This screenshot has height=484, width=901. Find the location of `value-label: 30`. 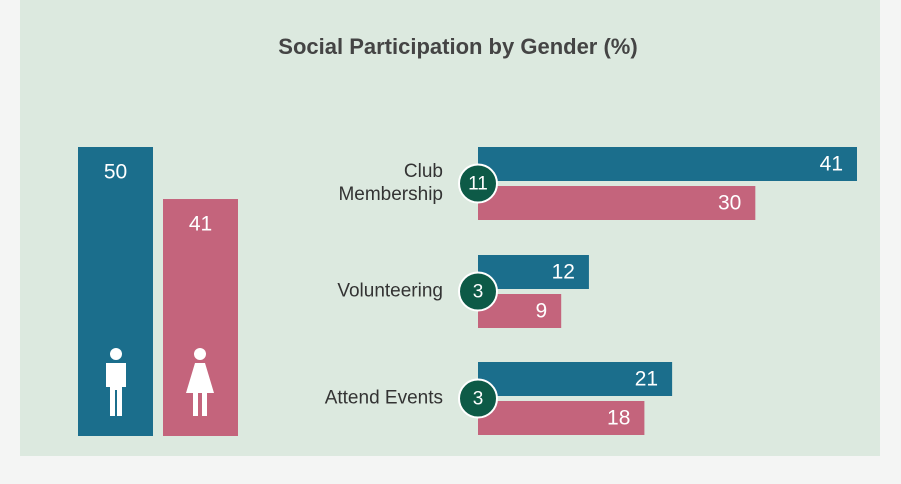

value-label: 30 is located at coordinates (729, 203).